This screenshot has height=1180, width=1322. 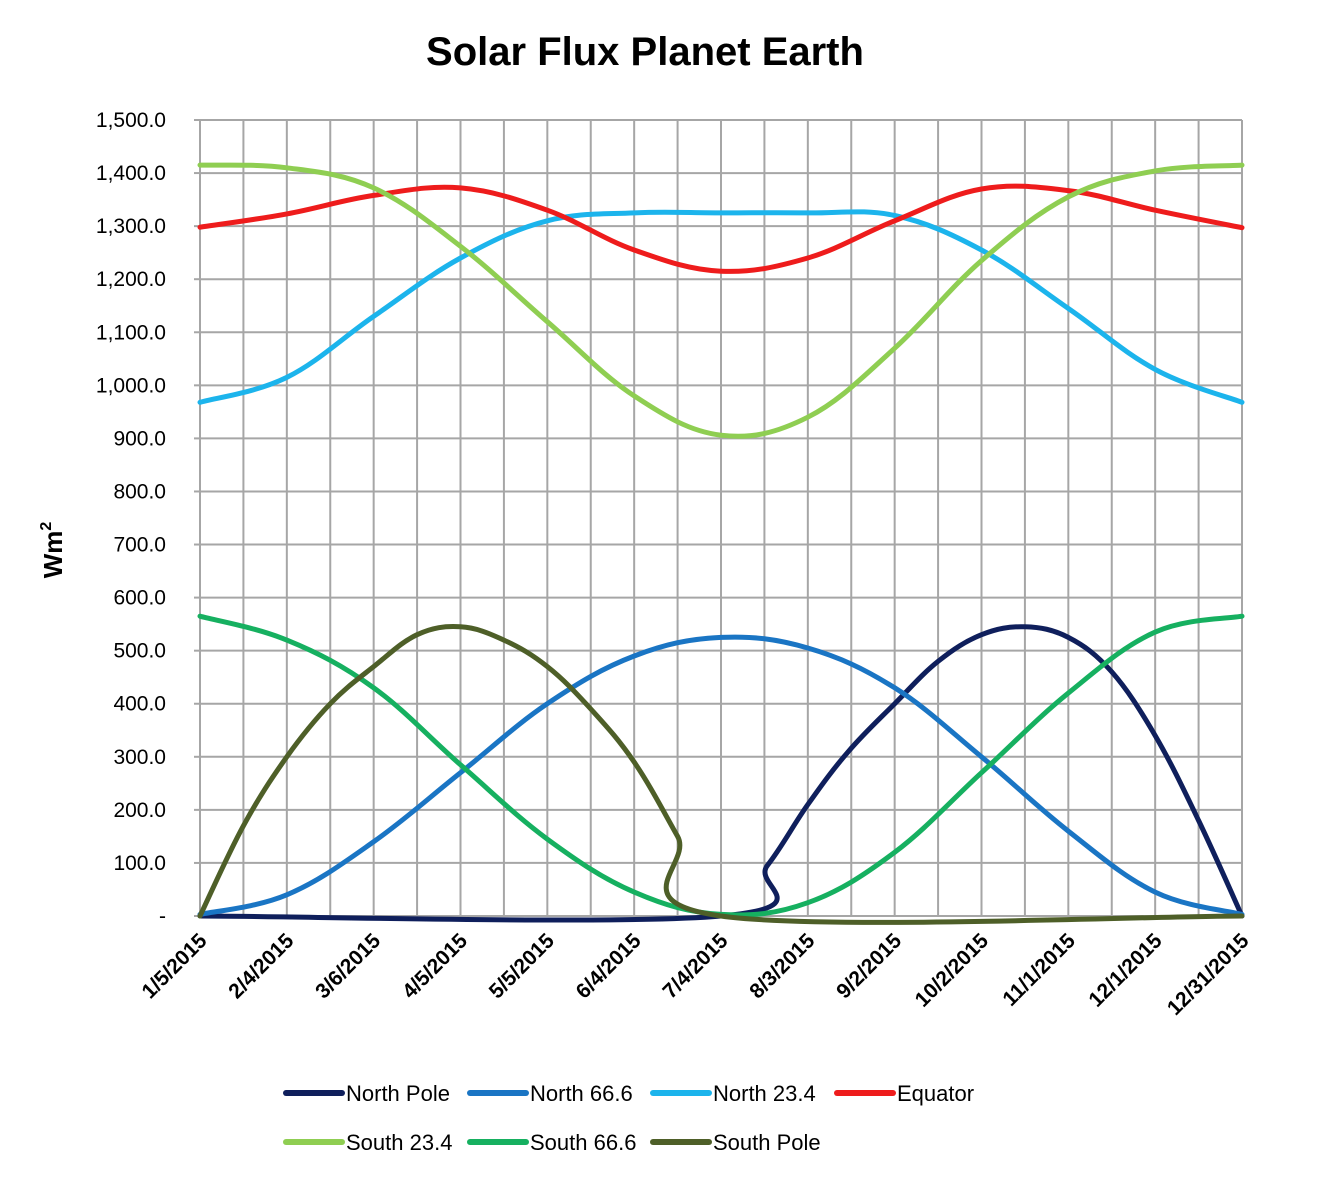 What do you see at coordinates (53, 555) in the screenshot?
I see `y-axis-label-text: Wm` at bounding box center [53, 555].